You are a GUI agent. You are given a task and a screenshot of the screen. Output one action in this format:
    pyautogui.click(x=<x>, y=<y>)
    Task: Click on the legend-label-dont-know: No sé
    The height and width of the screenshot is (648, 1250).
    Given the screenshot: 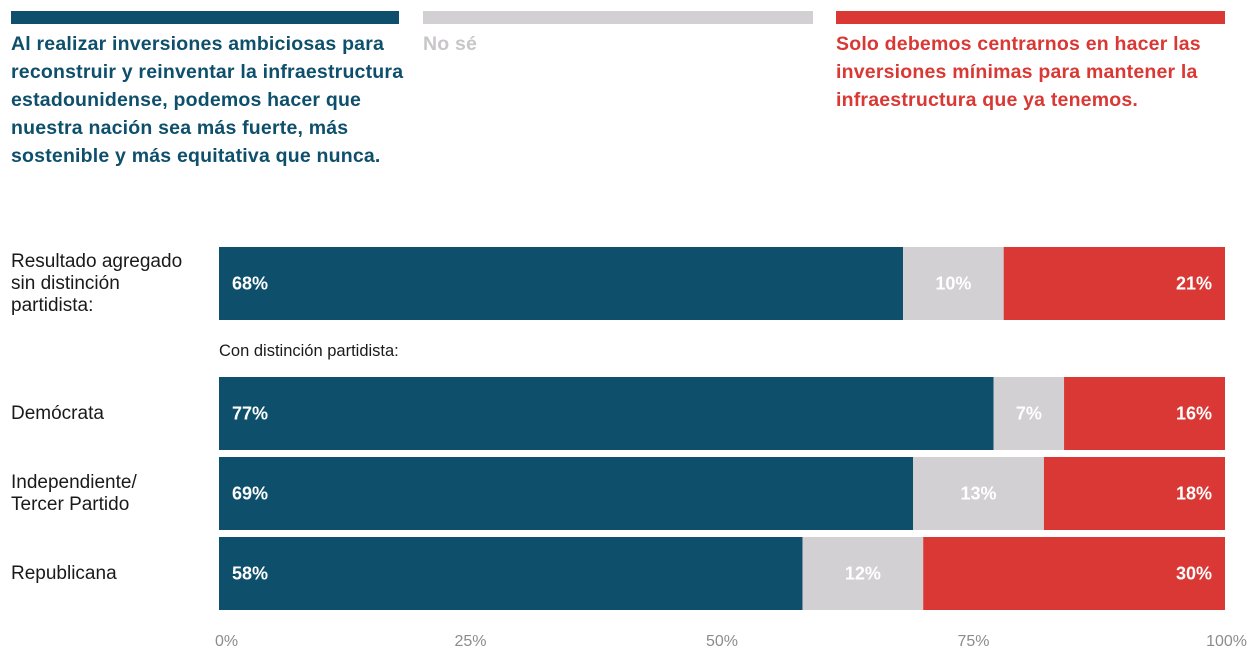 What is the action you would take?
    pyautogui.click(x=450, y=44)
    